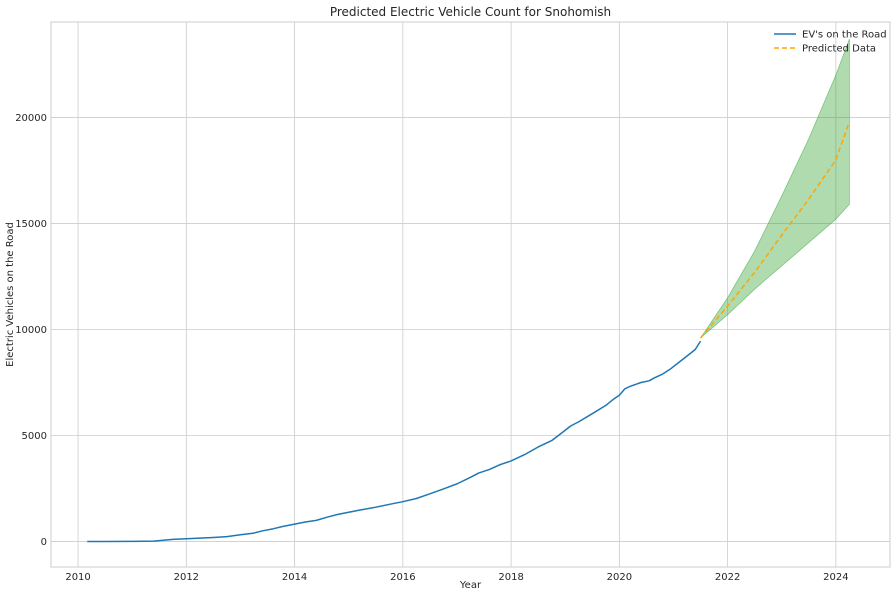  Describe the element at coordinates (470, 585) in the screenshot. I see `x-axis-title: Year` at that location.